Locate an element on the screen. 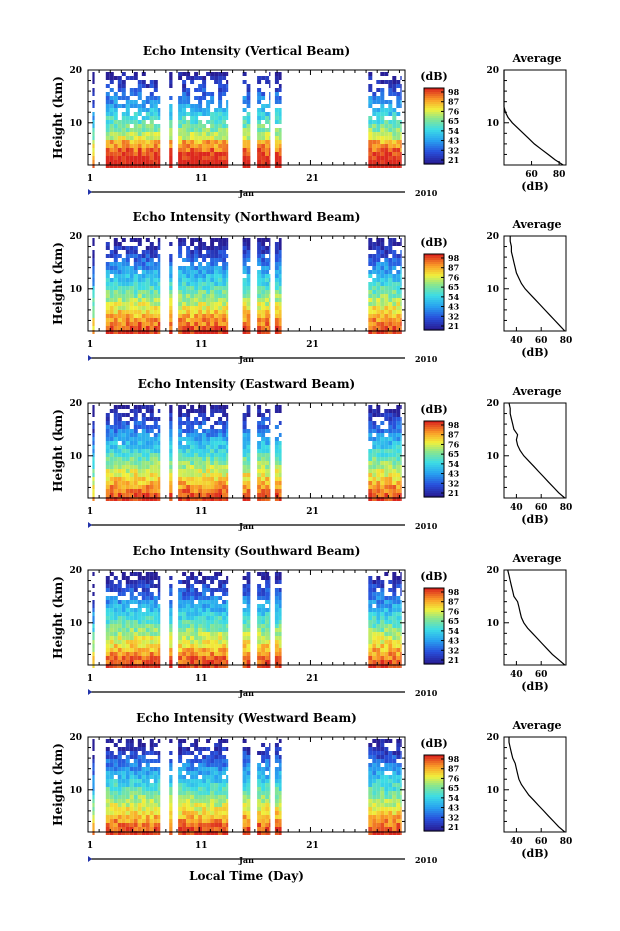 This screenshot has height=931, width=620. average-title: Average is located at coordinates (536, 58).